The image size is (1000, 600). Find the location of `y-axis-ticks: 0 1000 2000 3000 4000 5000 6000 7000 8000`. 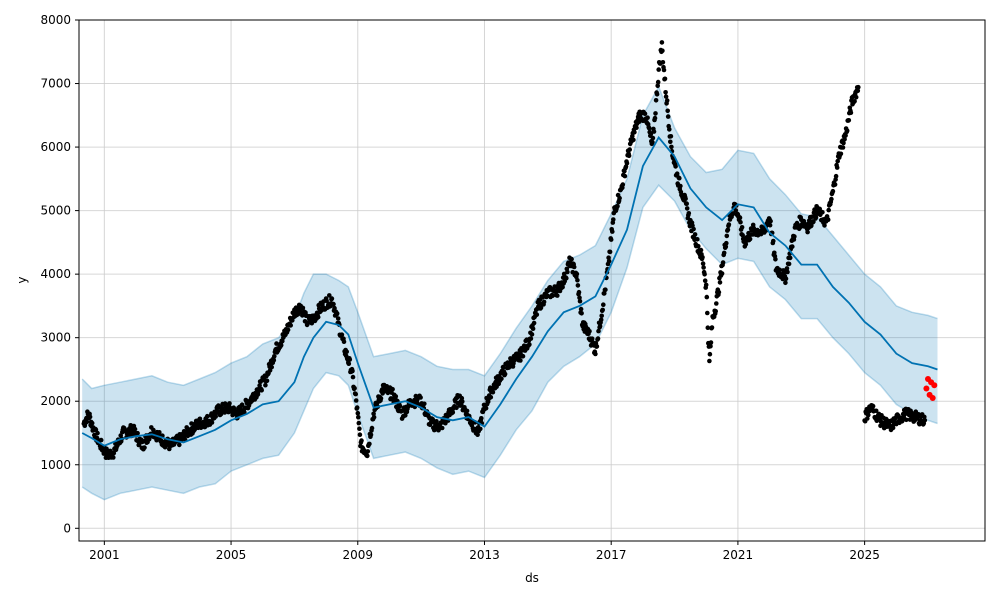

y-axis-ticks: 0 1000 2000 3000 4000 5000 6000 7000 8000 is located at coordinates (59, 274).